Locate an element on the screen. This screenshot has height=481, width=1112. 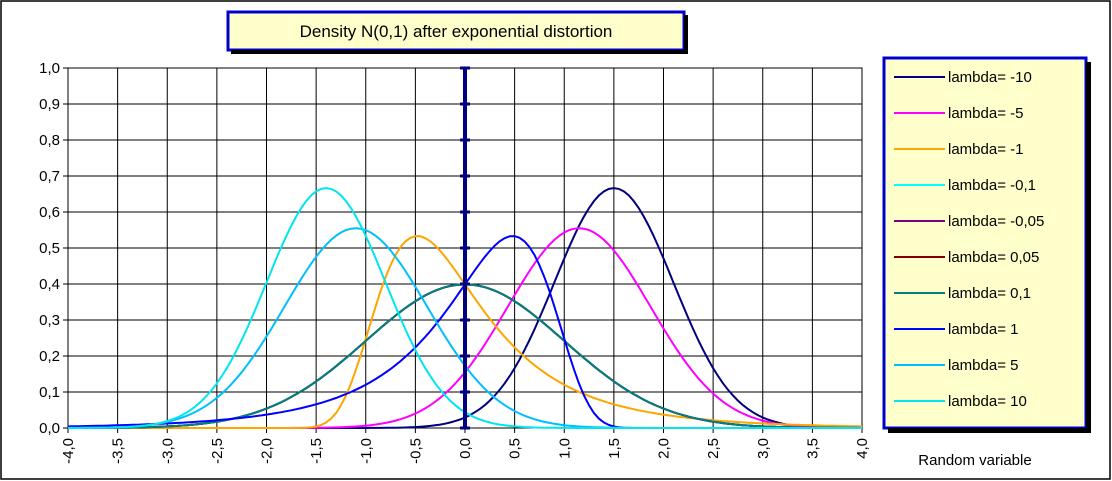
y-tick-label: 1,0 is located at coordinates (49, 68).